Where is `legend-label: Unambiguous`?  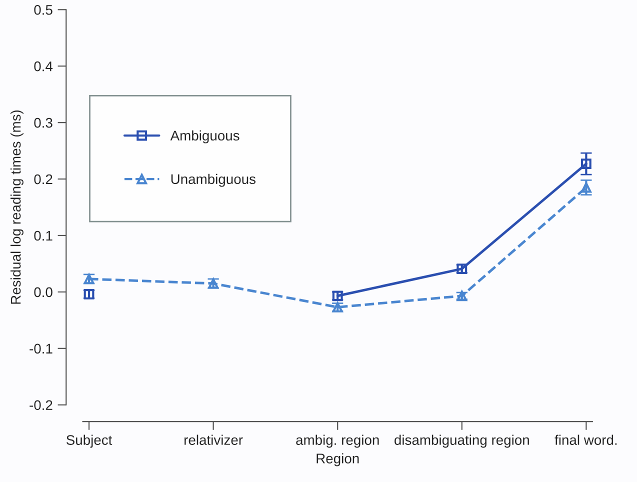
legend-label: Unambiguous is located at coordinates (213, 180).